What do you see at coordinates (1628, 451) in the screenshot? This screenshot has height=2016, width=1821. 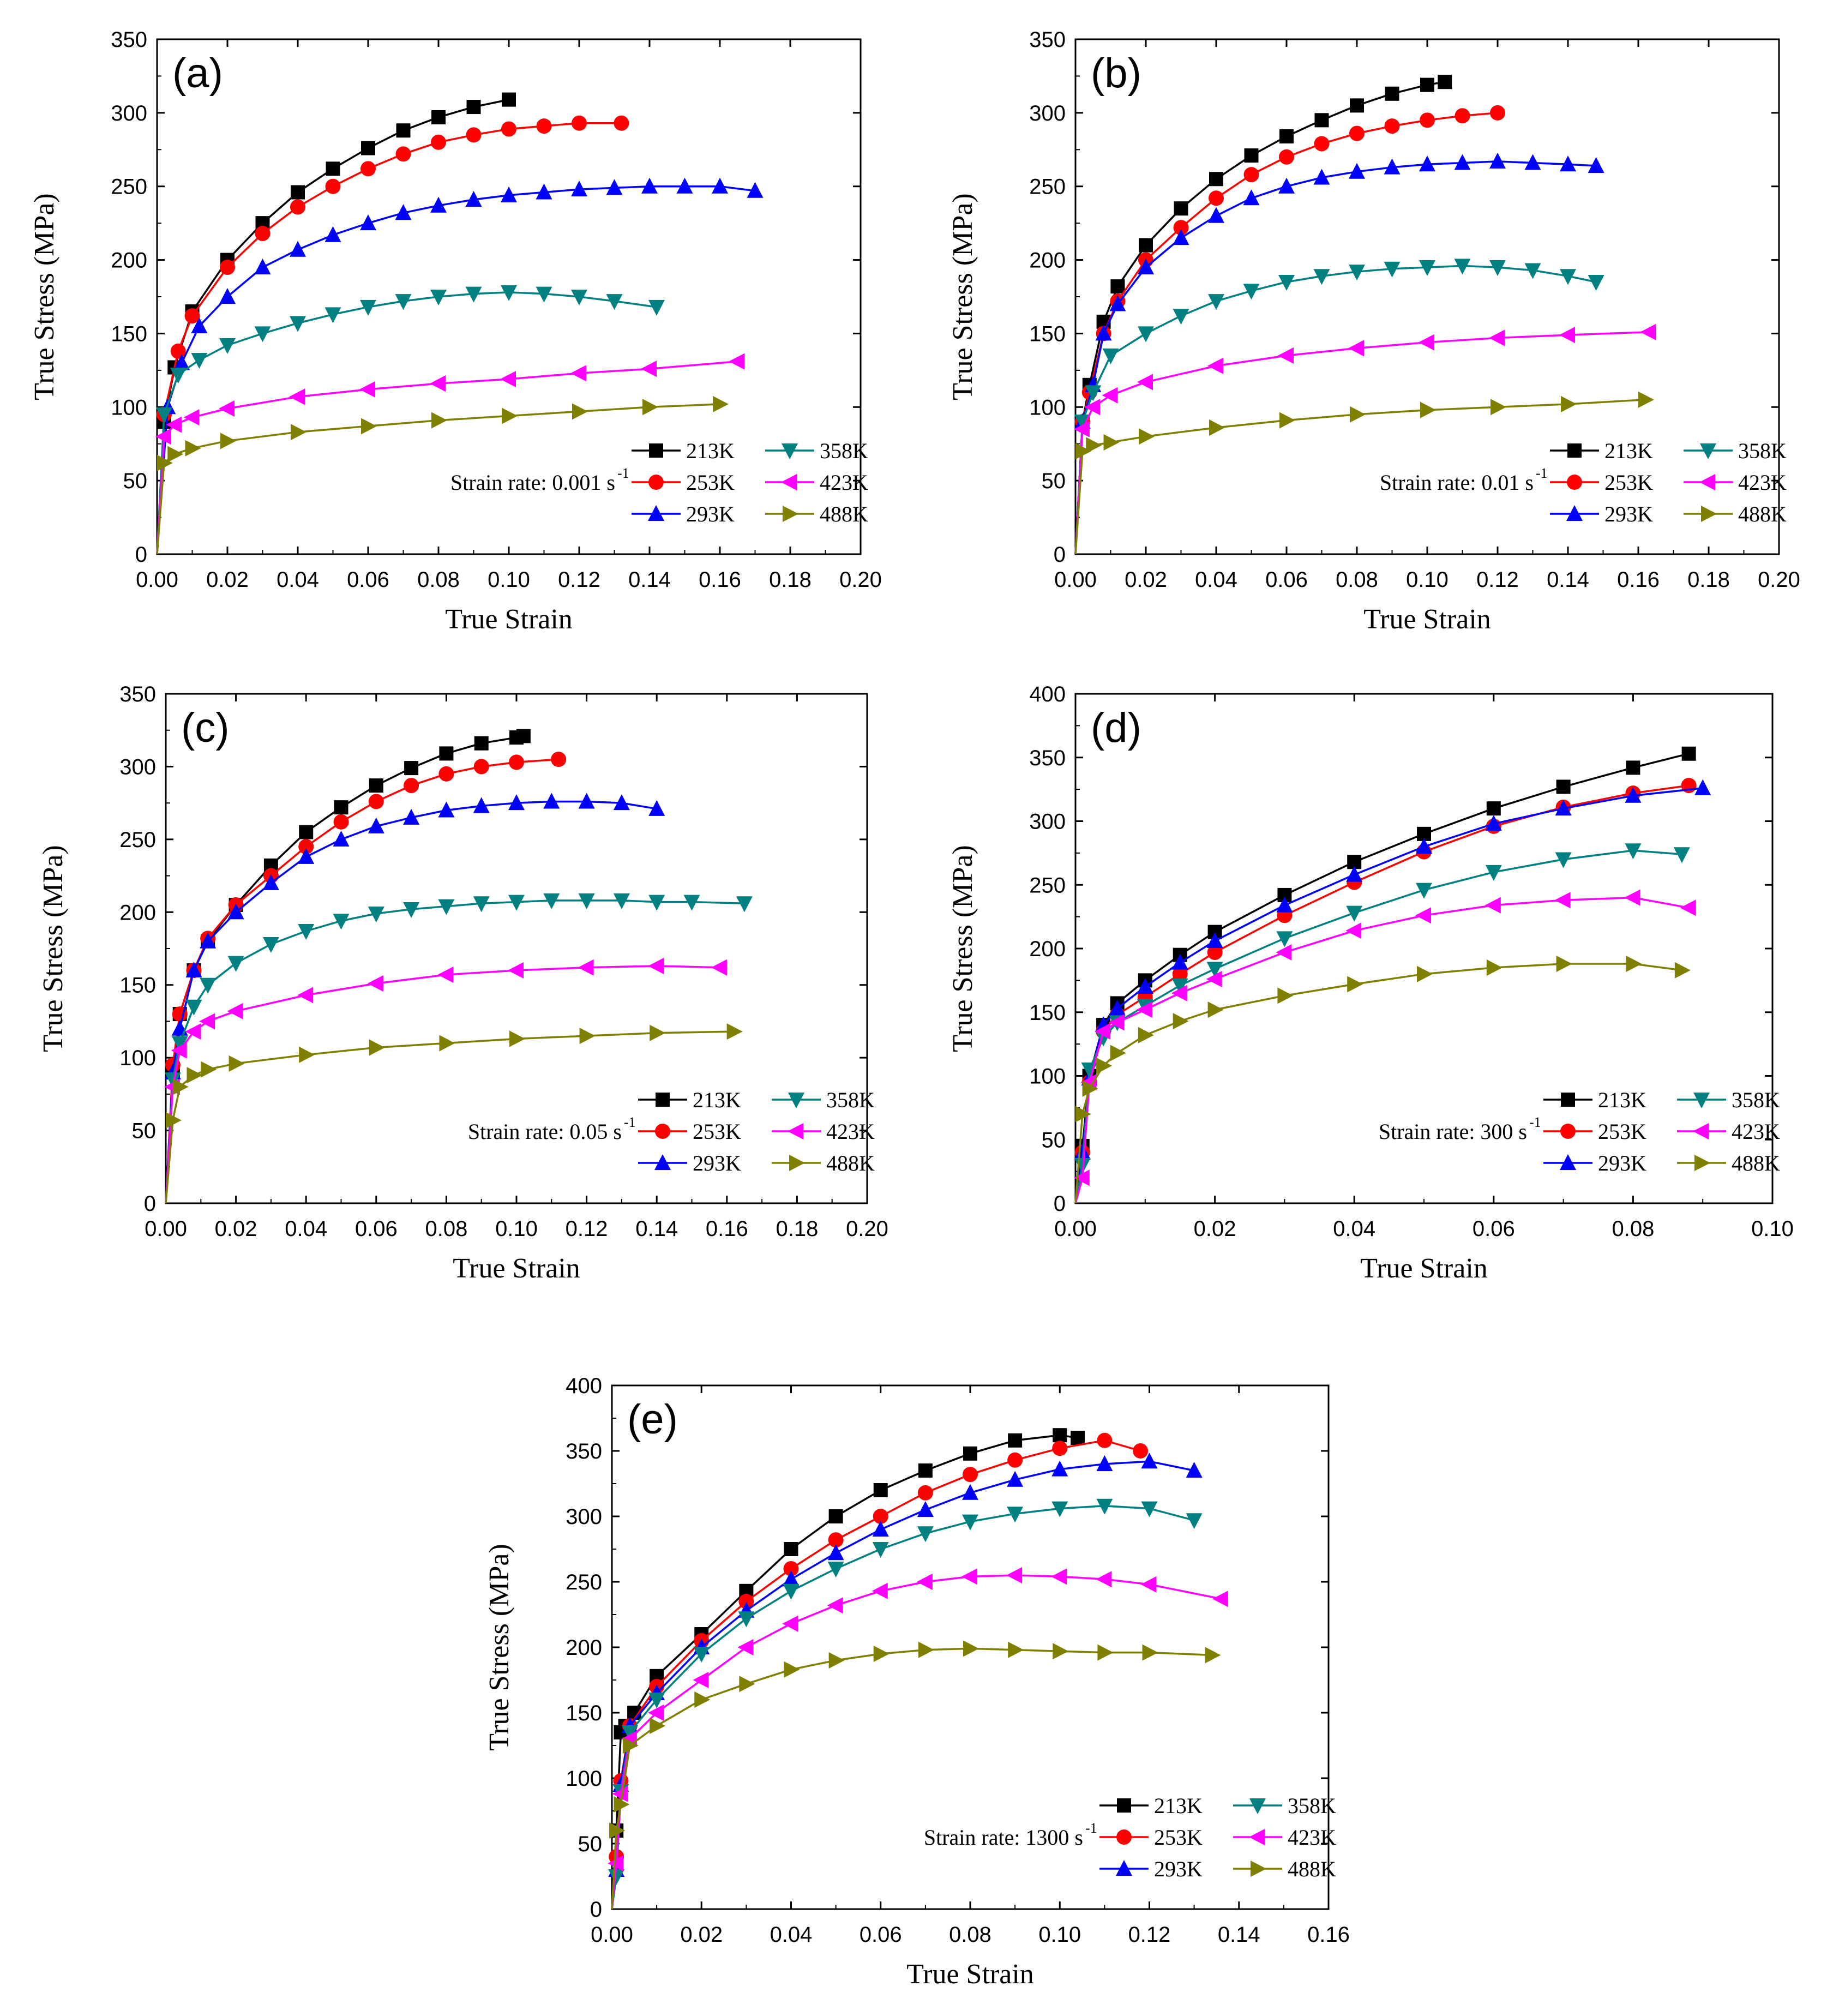 I see `legend-label-213K: 213K` at bounding box center [1628, 451].